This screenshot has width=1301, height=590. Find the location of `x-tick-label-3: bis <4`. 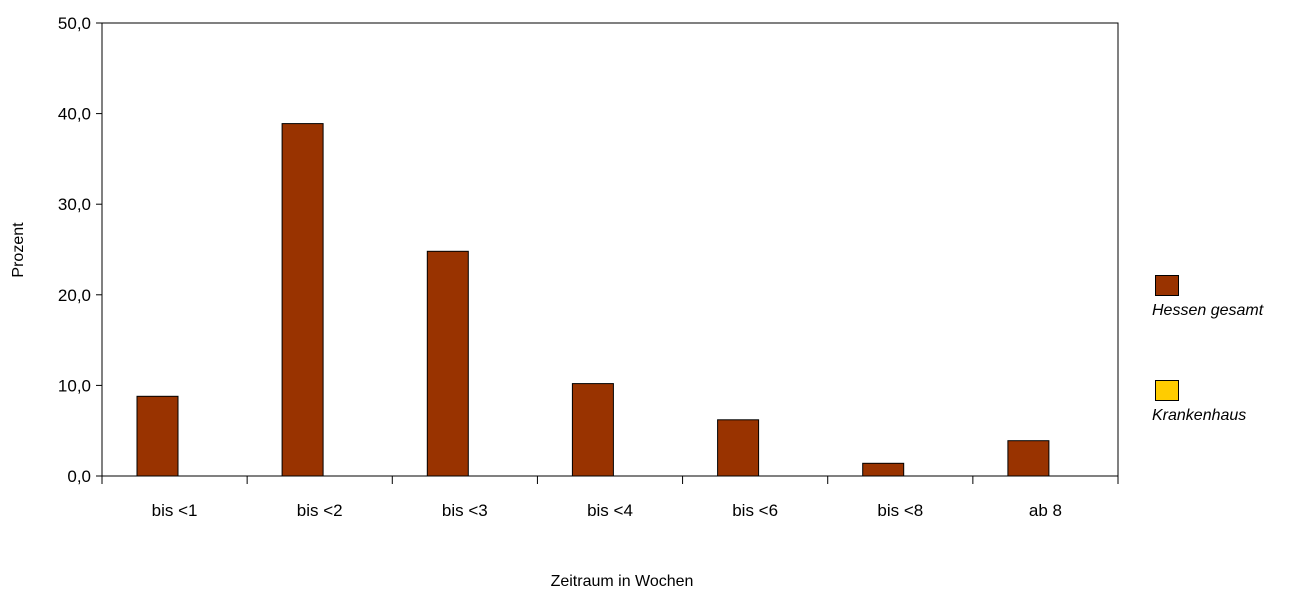

x-tick-label-3: bis <4 is located at coordinates (610, 510).